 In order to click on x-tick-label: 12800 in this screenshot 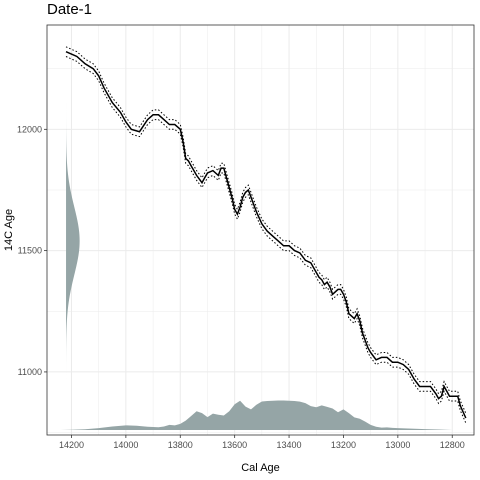, I will do `click(452, 445)`.